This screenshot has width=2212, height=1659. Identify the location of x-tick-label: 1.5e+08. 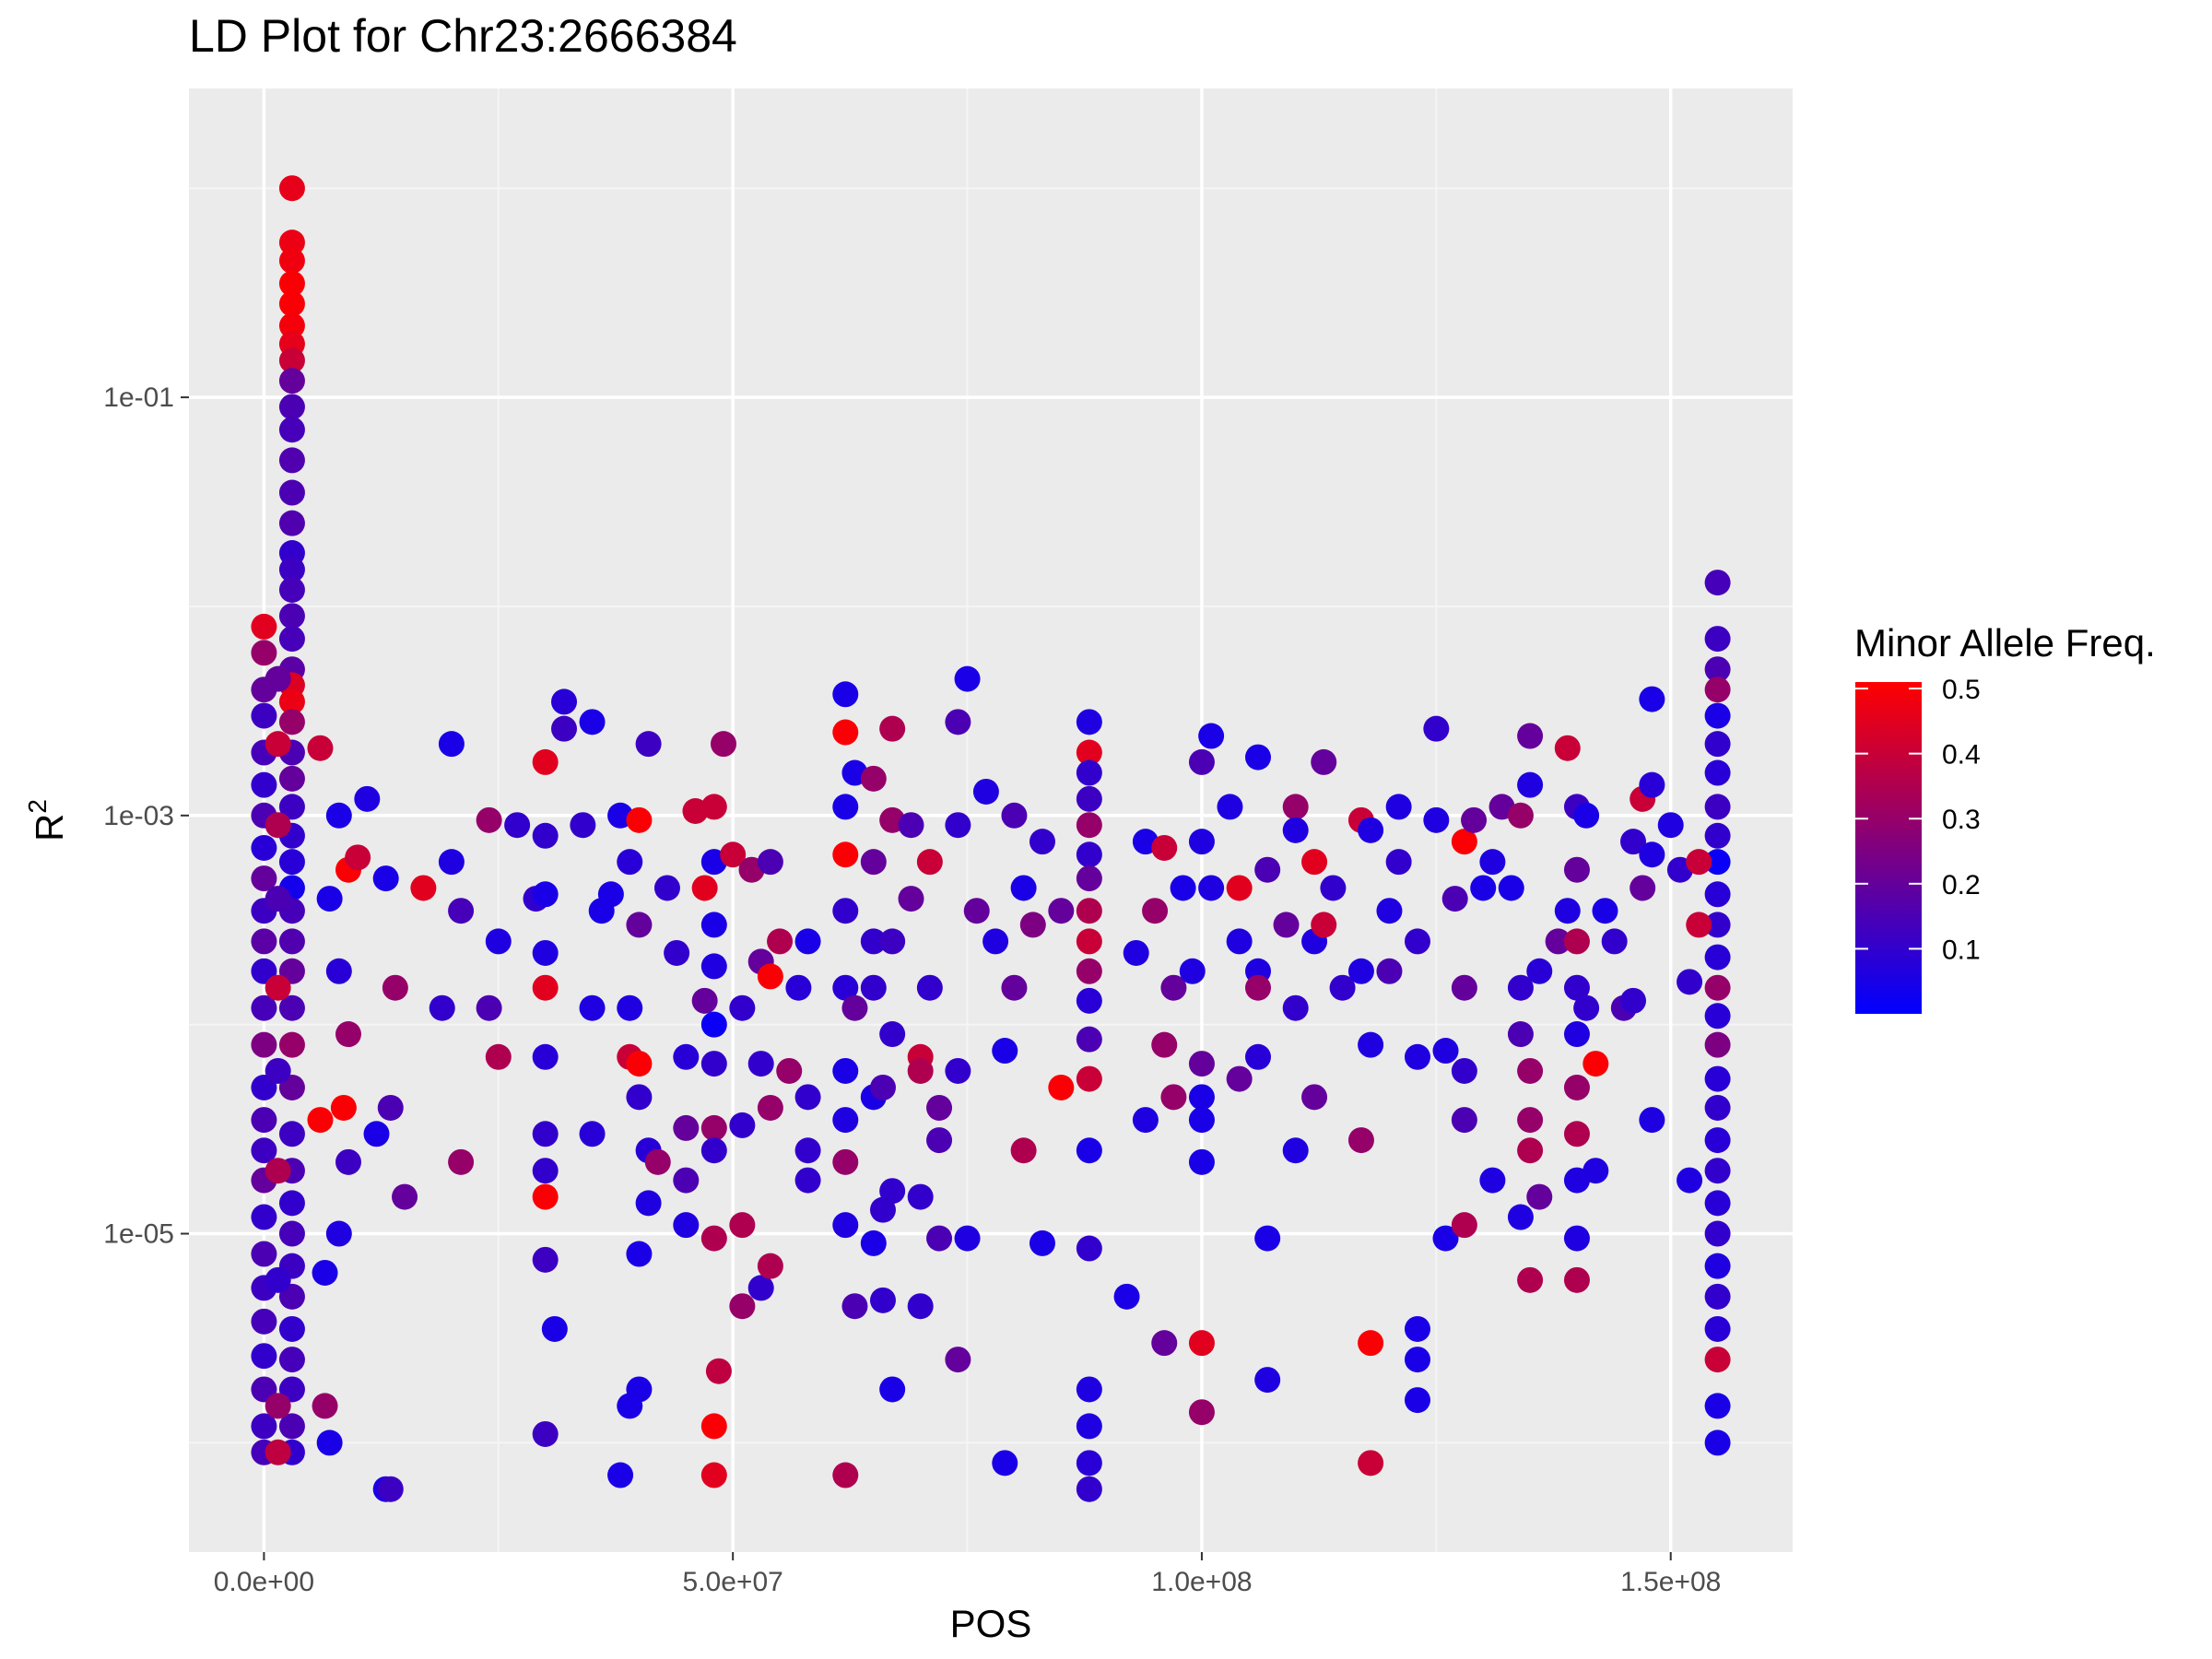
(1670, 1582).